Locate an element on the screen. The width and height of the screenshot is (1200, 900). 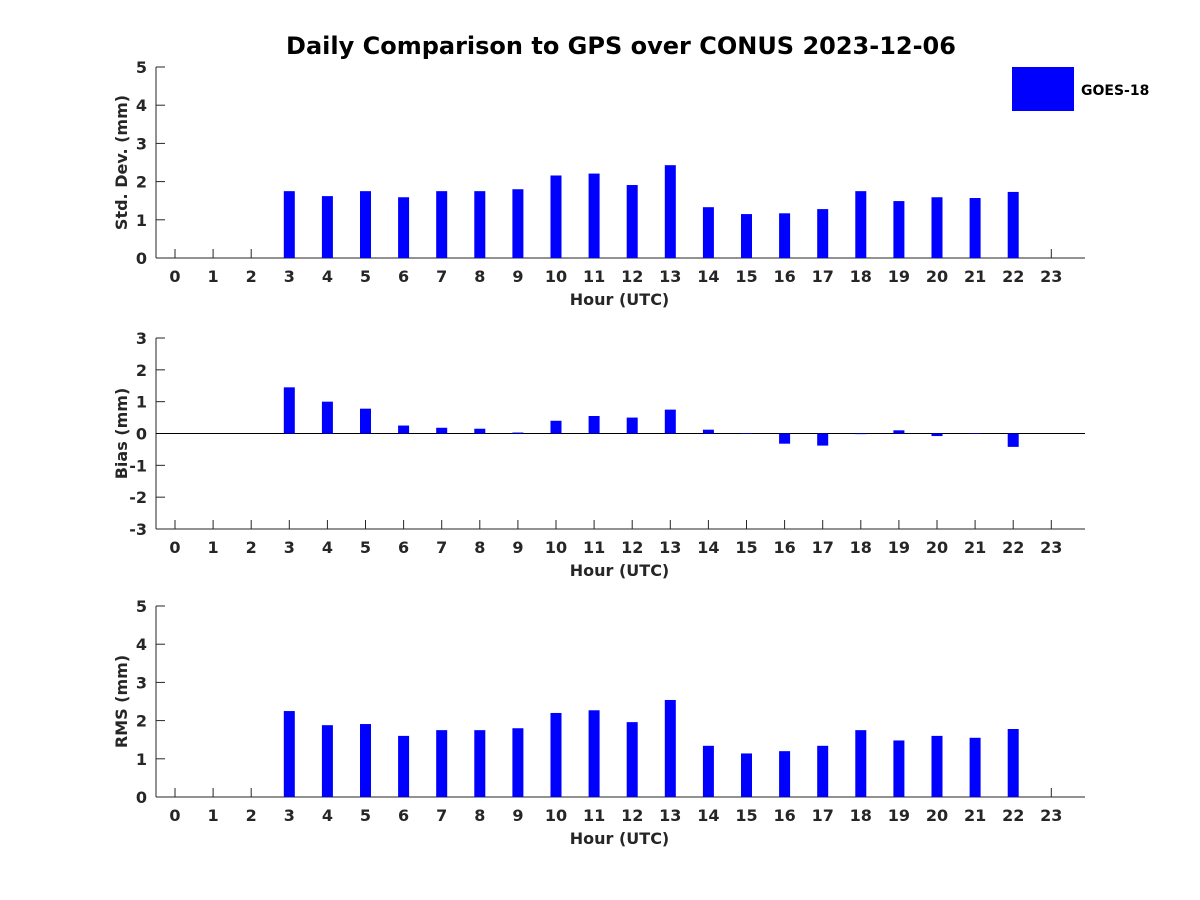
x-tick-label: 4 is located at coordinates (327, 276).